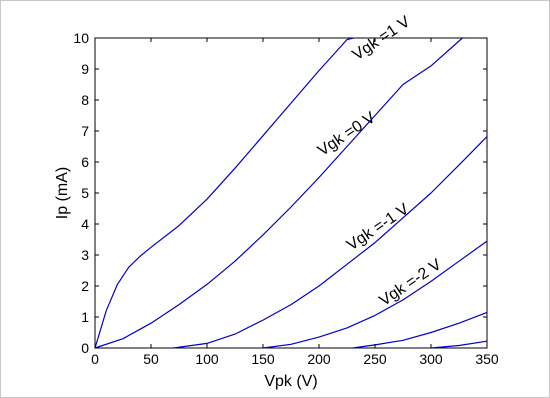 The height and width of the screenshot is (398, 550). Describe the element at coordinates (319, 359) in the screenshot. I see `x-tick-label: 200` at that location.